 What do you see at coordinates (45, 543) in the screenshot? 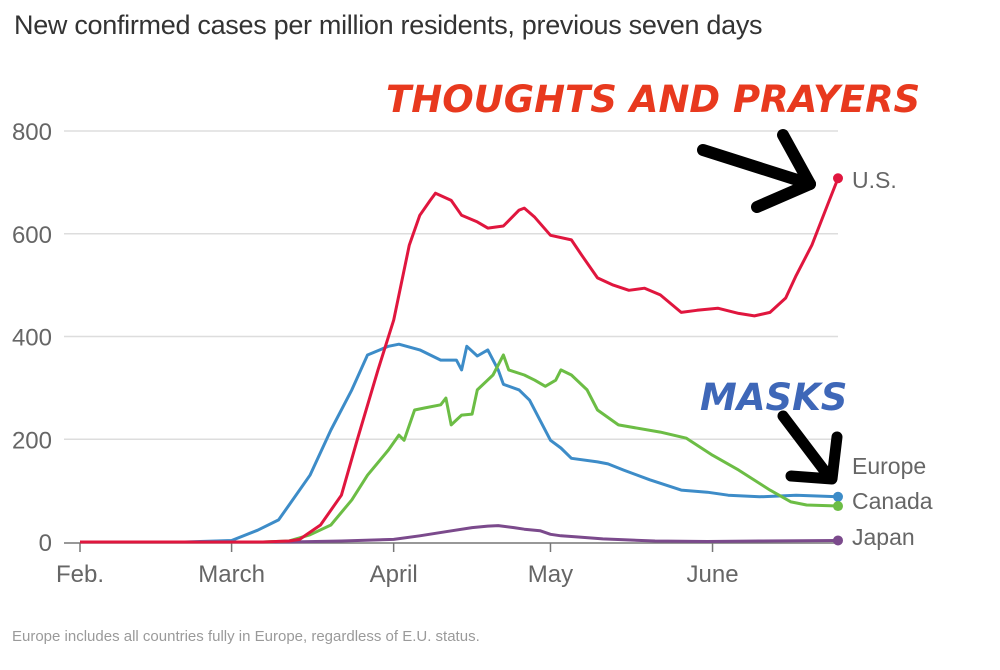
I see `y-tick-label: 0` at bounding box center [45, 543].